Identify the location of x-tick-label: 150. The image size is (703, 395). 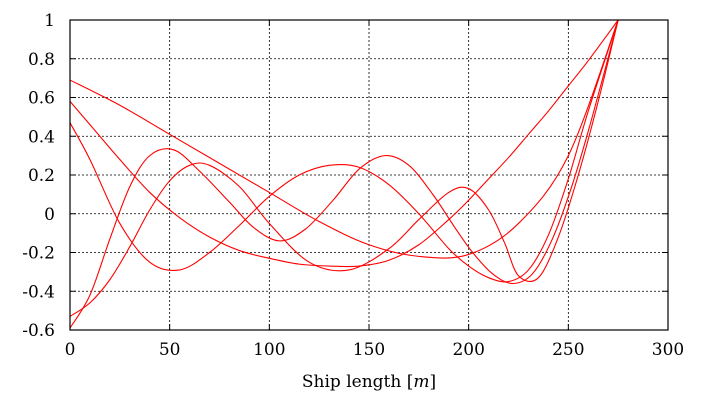
(369, 350).